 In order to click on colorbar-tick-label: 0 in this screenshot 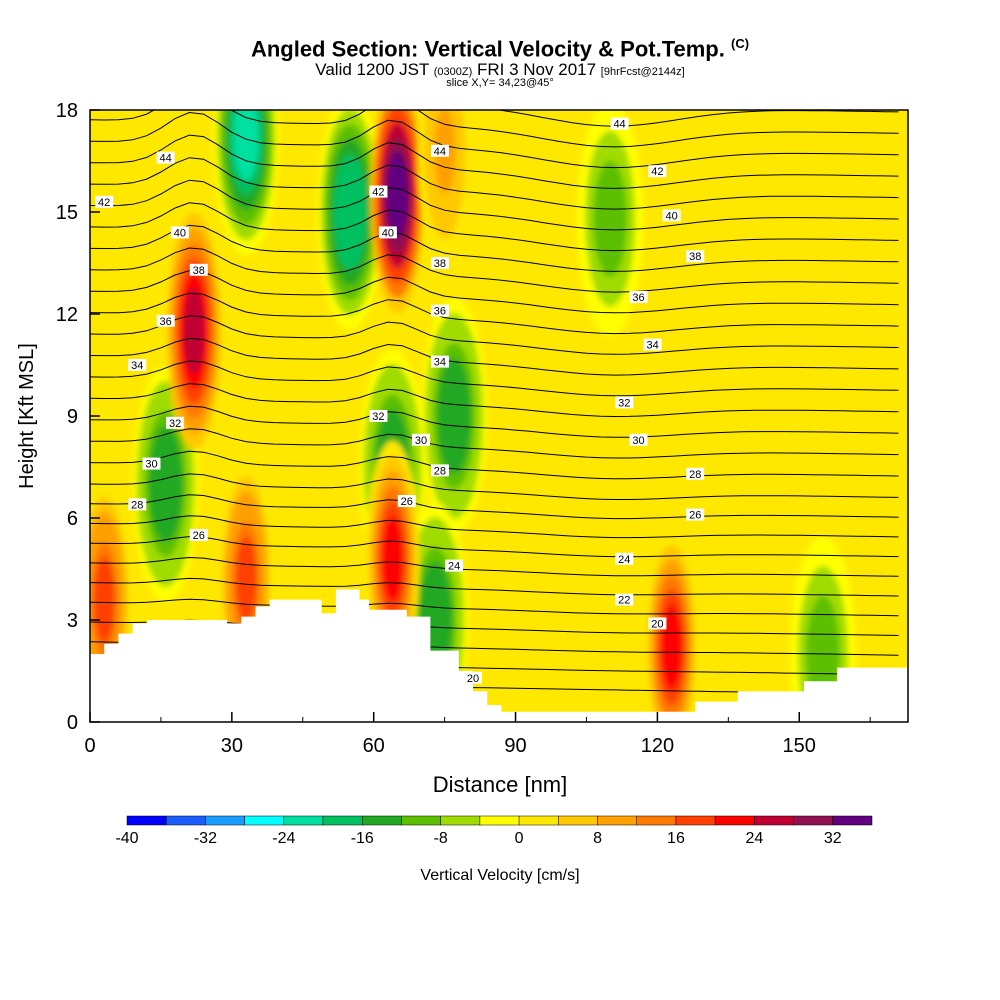, I will do `click(519, 838)`.